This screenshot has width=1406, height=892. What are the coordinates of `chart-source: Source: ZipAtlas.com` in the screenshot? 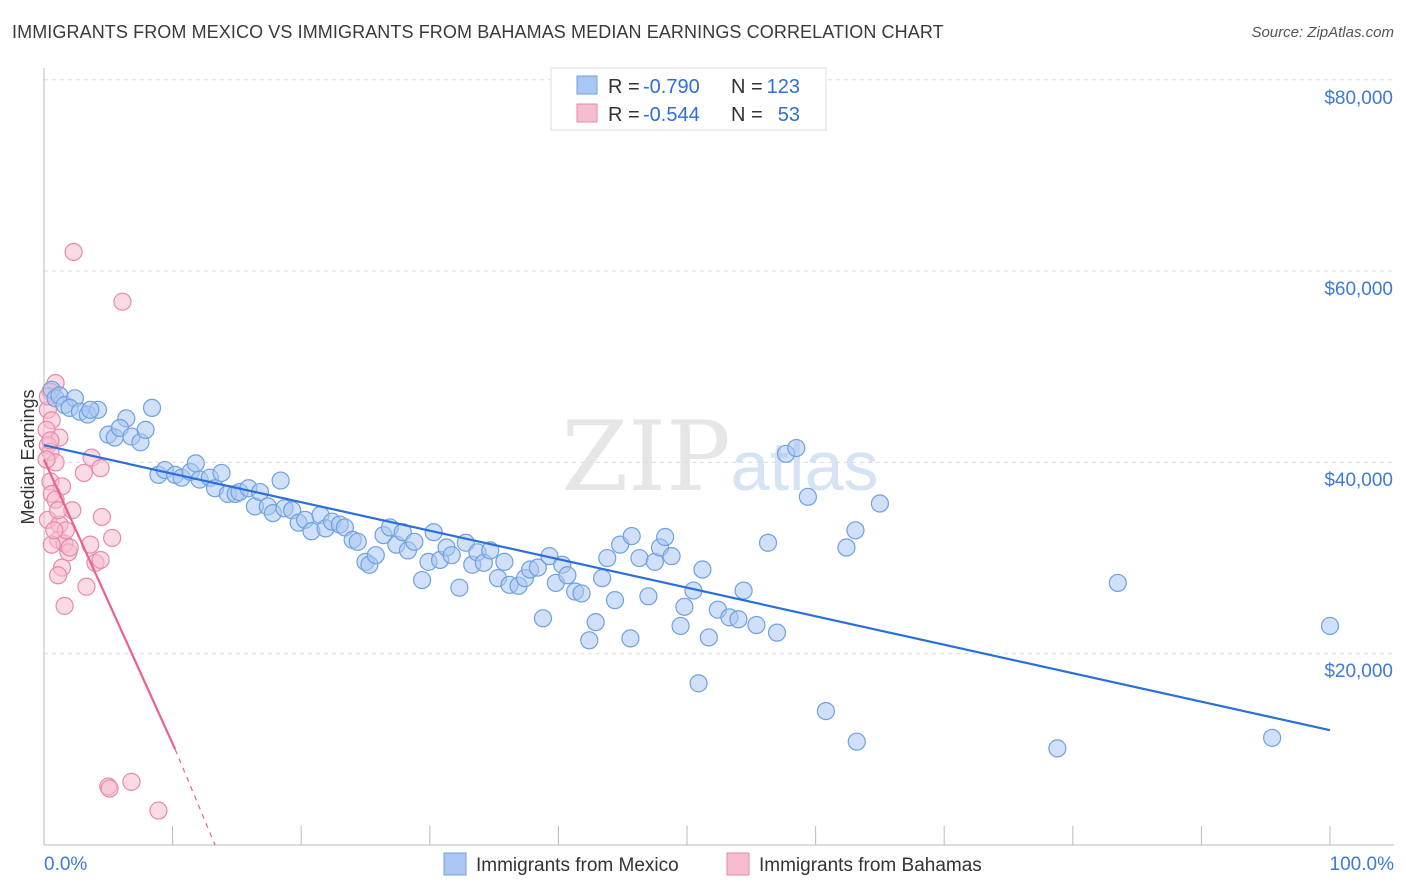 It's located at (1322, 32).